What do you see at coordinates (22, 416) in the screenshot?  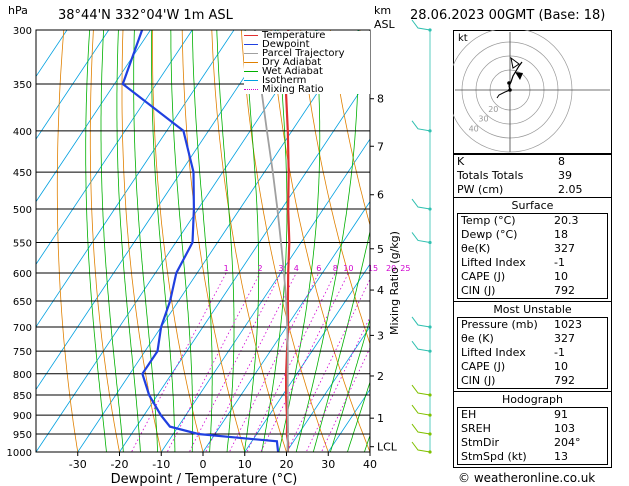 I see `pressure-tick-label: 900` at bounding box center [22, 416].